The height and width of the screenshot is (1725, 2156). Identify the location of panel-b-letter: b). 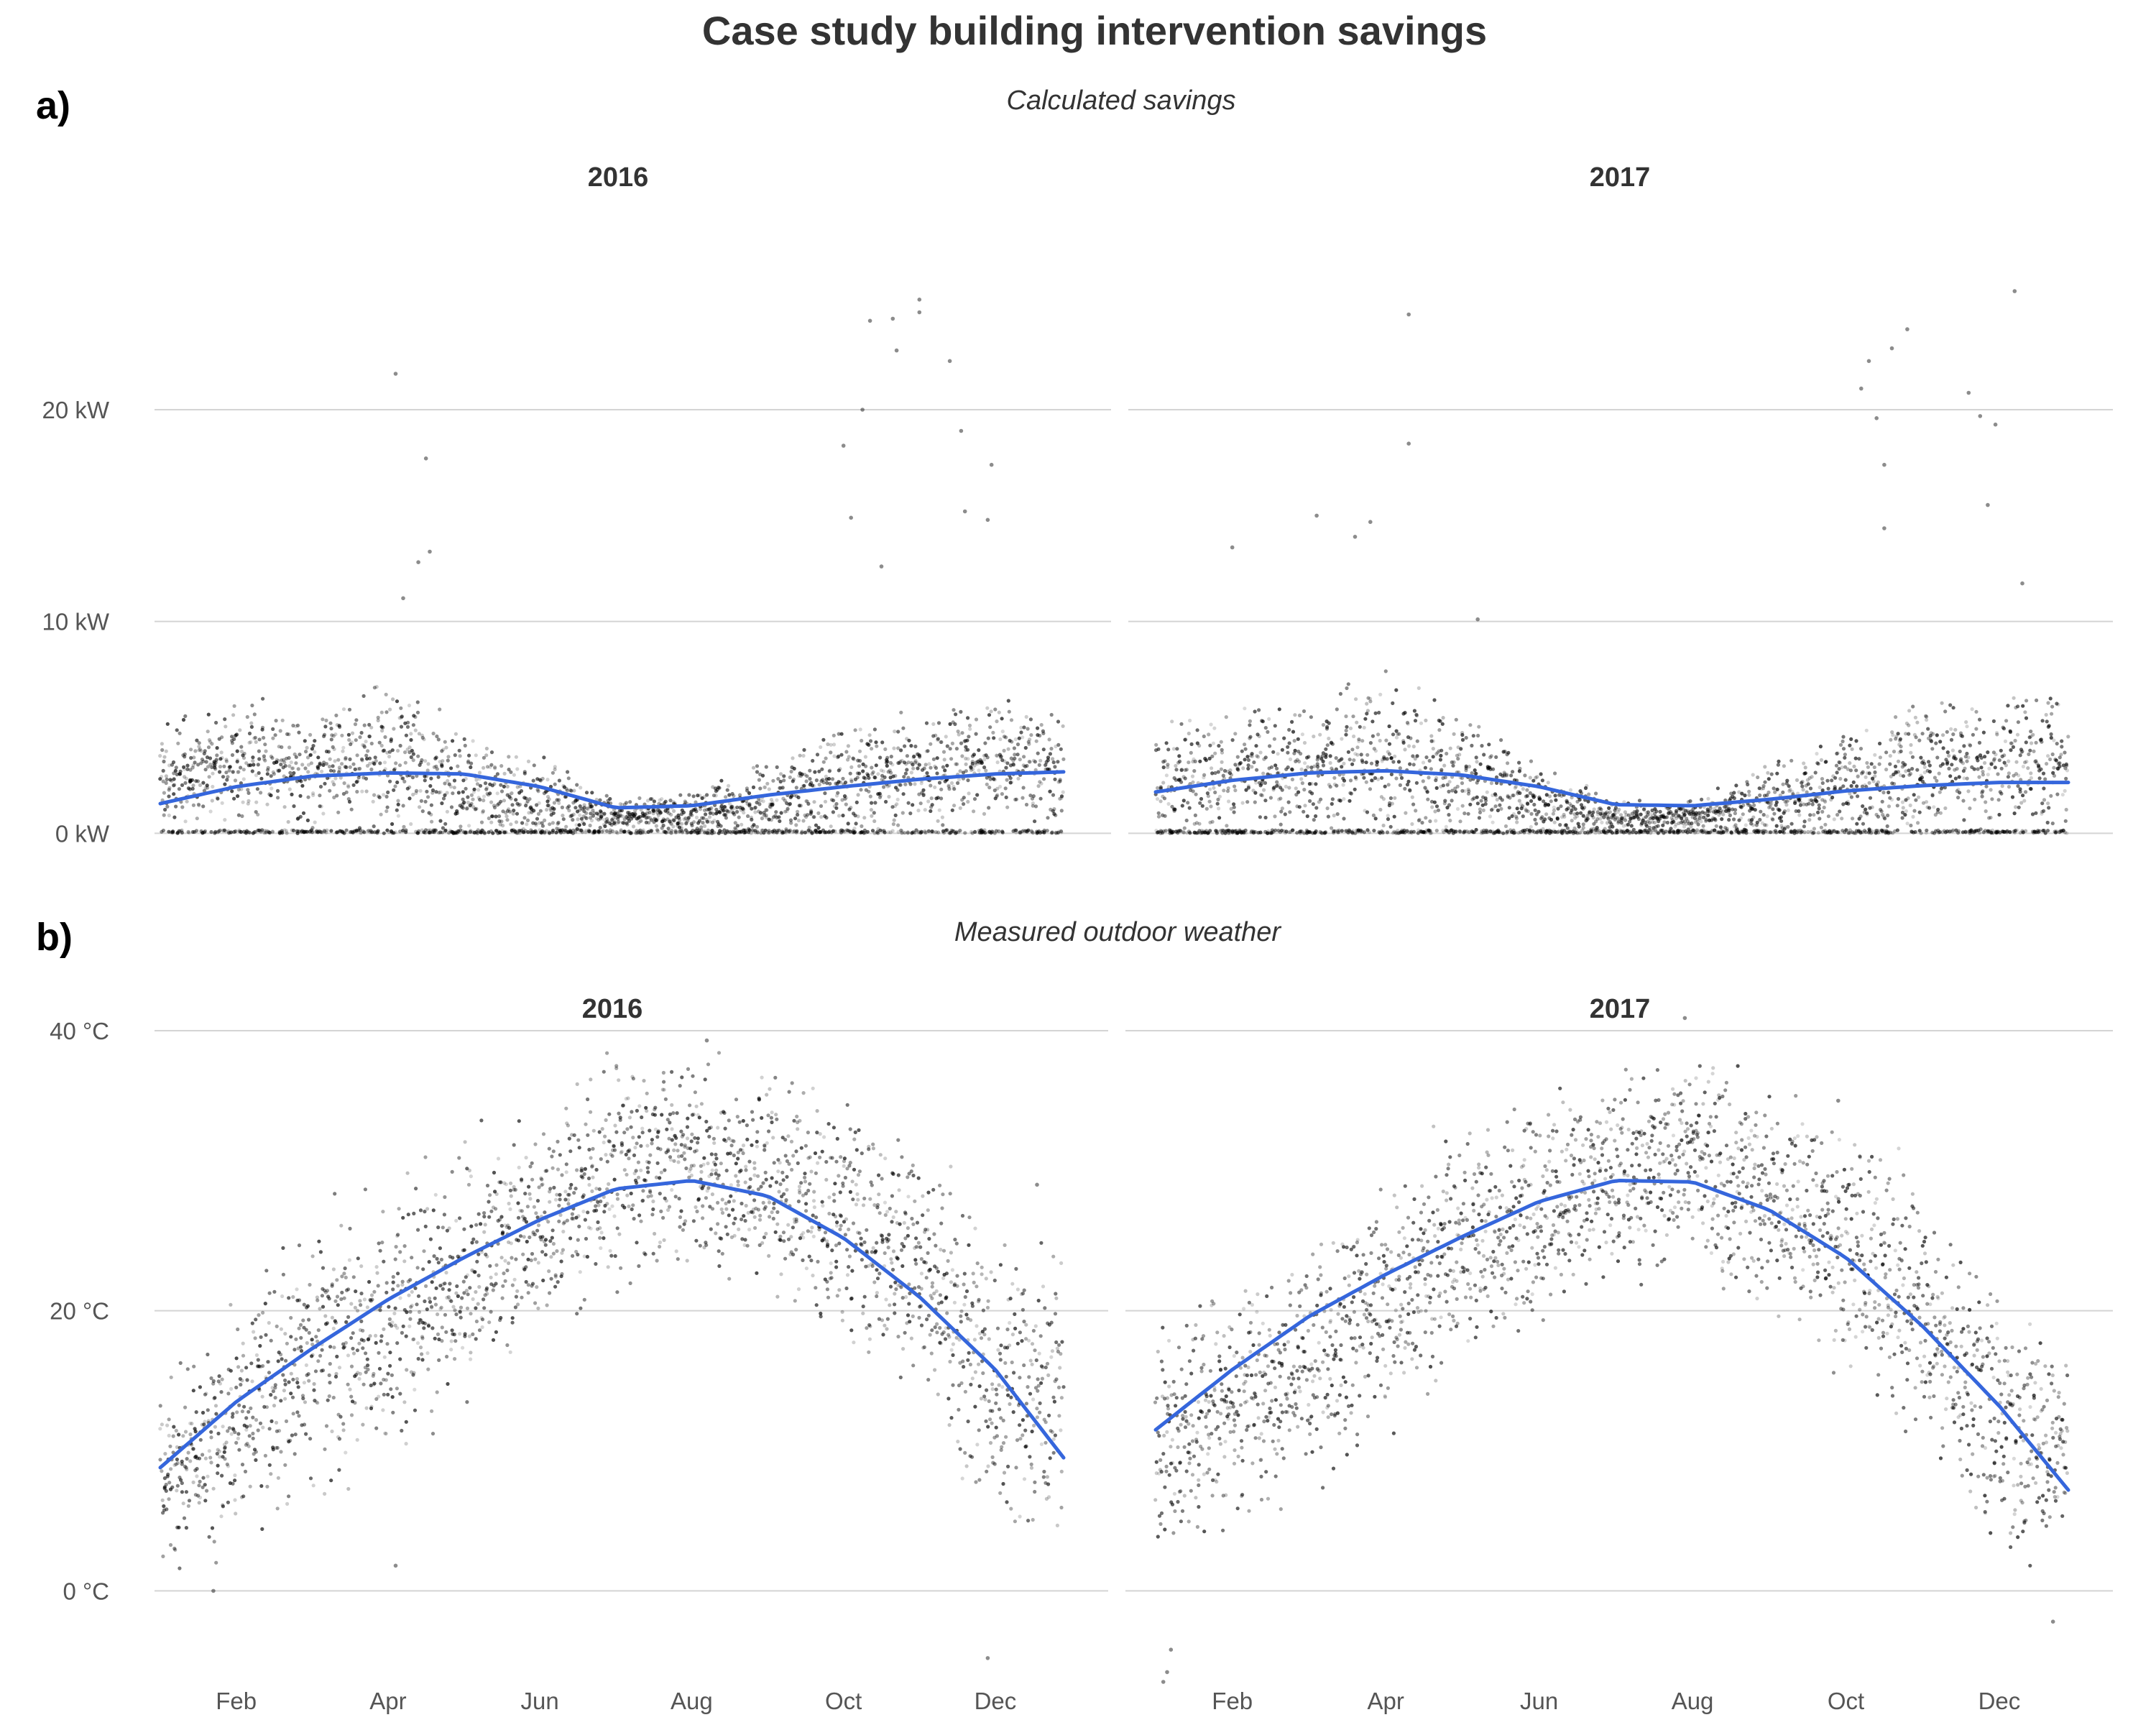
(54, 937).